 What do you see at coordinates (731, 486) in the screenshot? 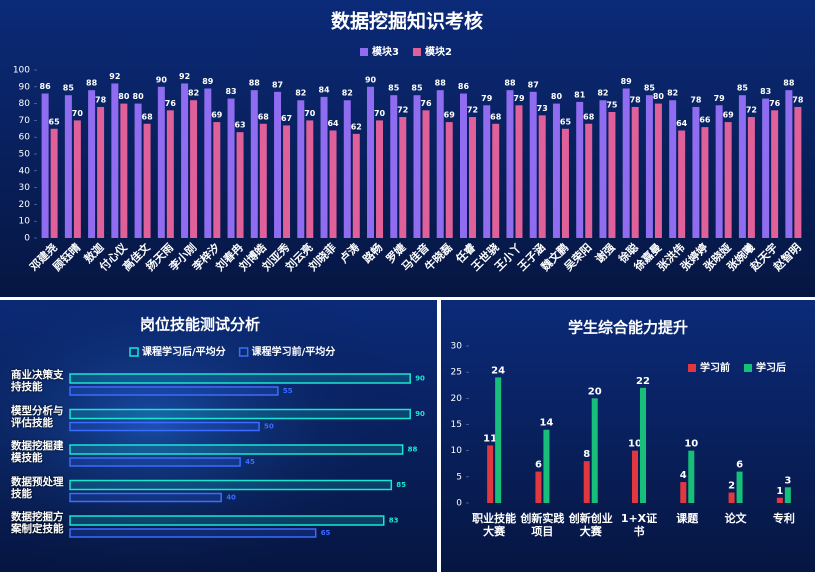
I see `value-label: 2` at bounding box center [731, 486].